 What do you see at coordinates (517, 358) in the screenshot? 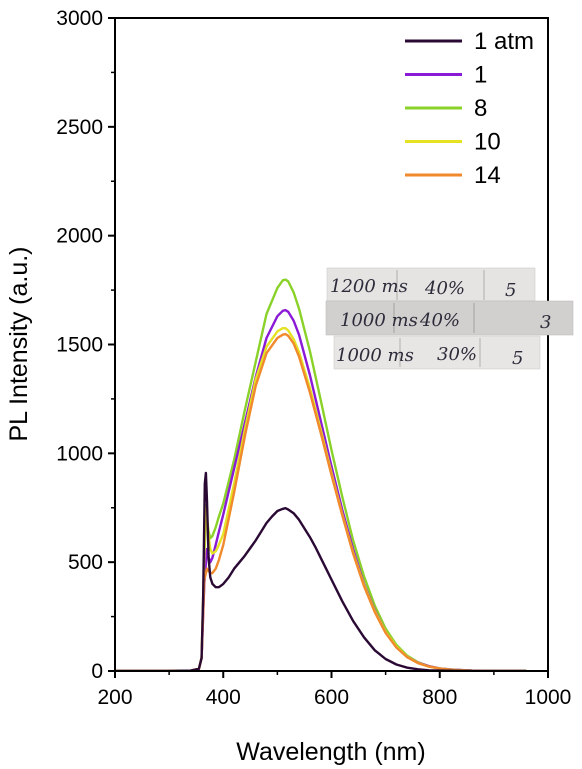
I see `note-3-value: 5` at bounding box center [517, 358].